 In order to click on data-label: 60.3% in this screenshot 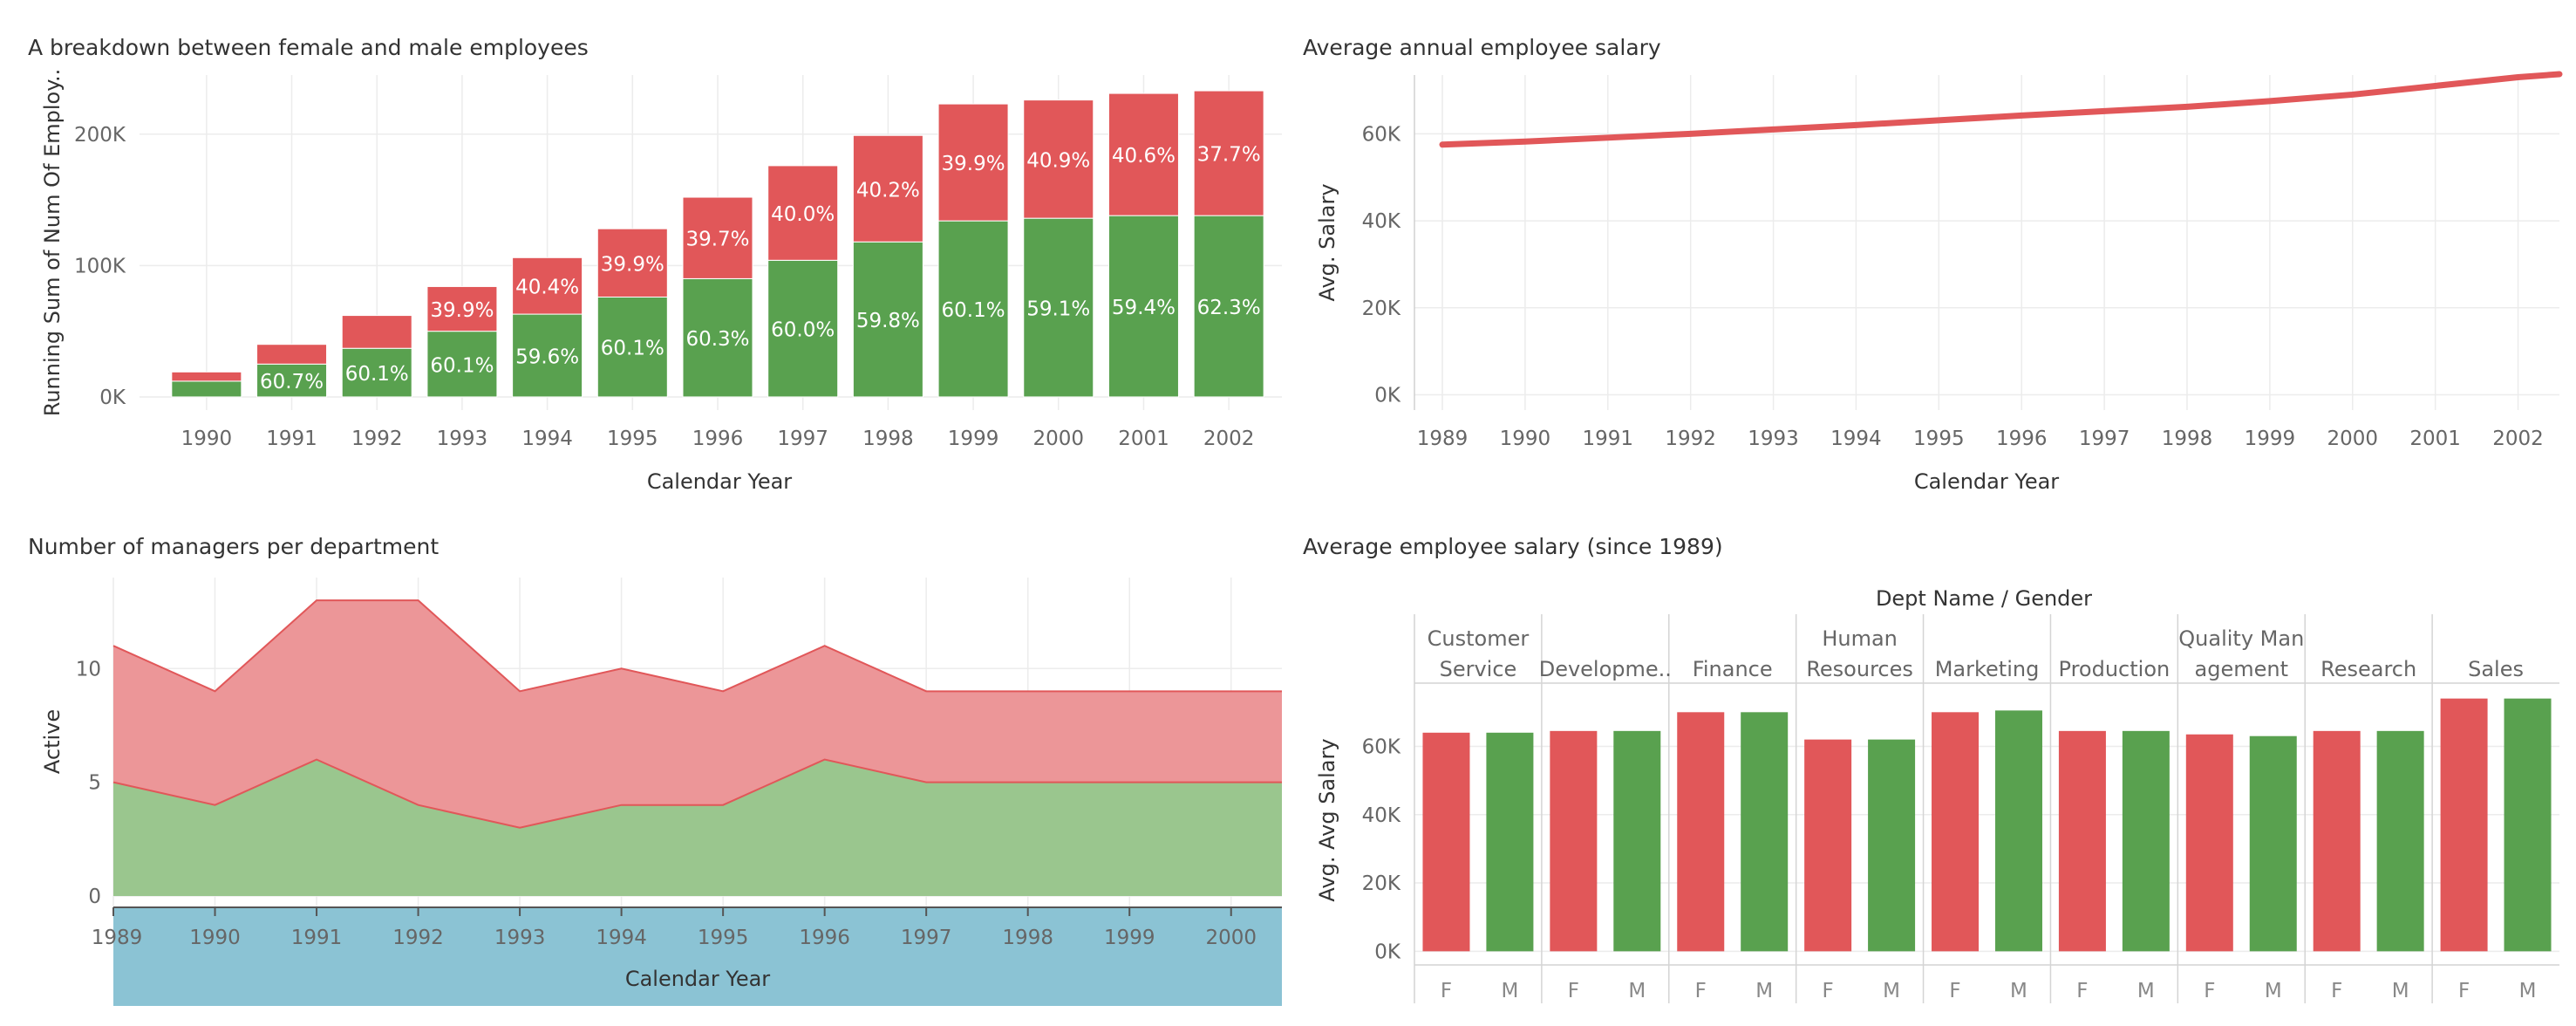, I will do `click(717, 339)`.